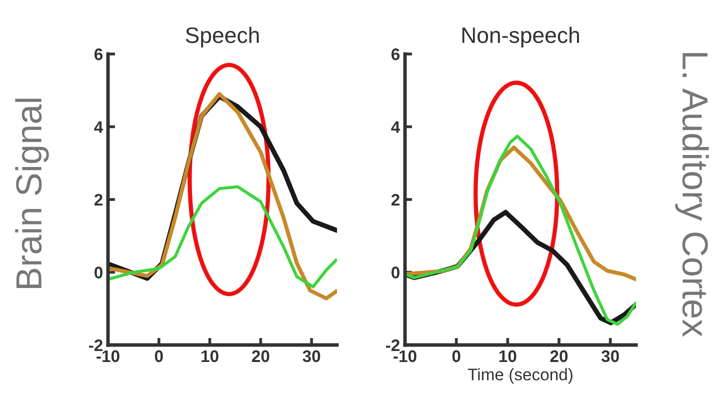 Image resolution: width=721 pixels, height=412 pixels. What do you see at coordinates (520, 376) in the screenshot?
I see `x-axis-title: Time (second)` at bounding box center [520, 376].